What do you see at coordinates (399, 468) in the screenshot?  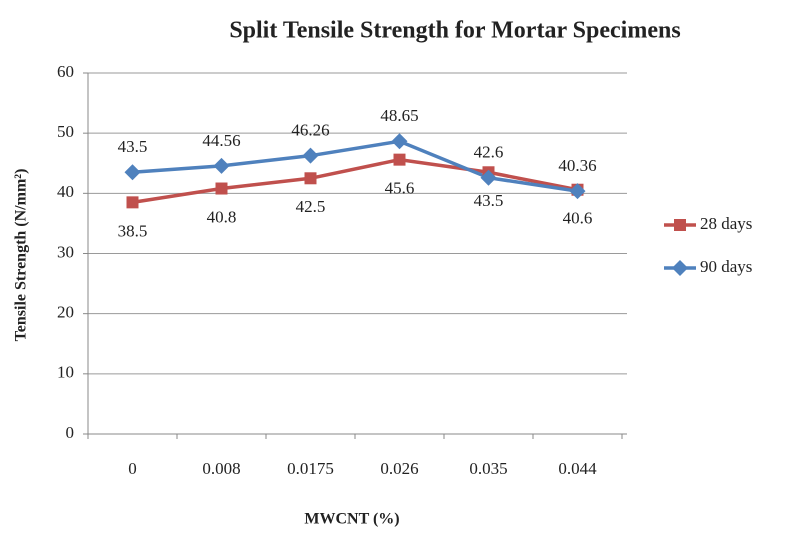 I see `x-tick-label: 0.026` at bounding box center [399, 468].